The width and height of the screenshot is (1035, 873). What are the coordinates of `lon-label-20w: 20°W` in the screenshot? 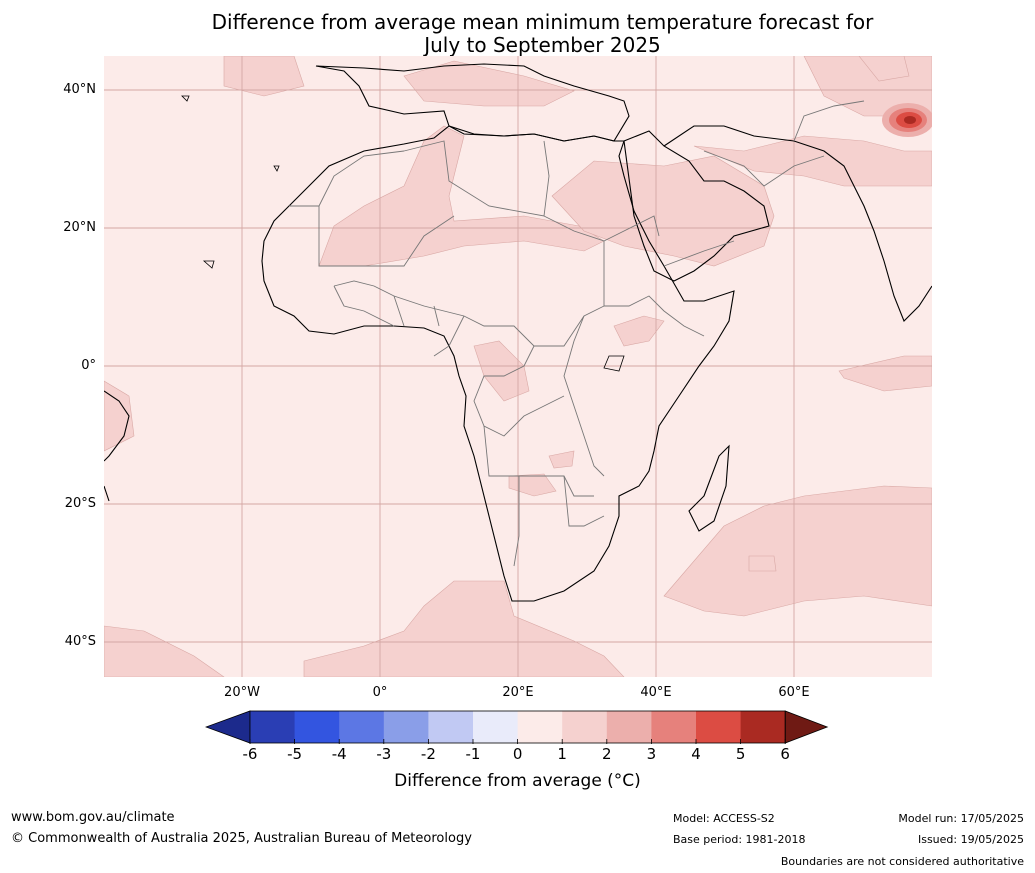 It's located at (242, 692).